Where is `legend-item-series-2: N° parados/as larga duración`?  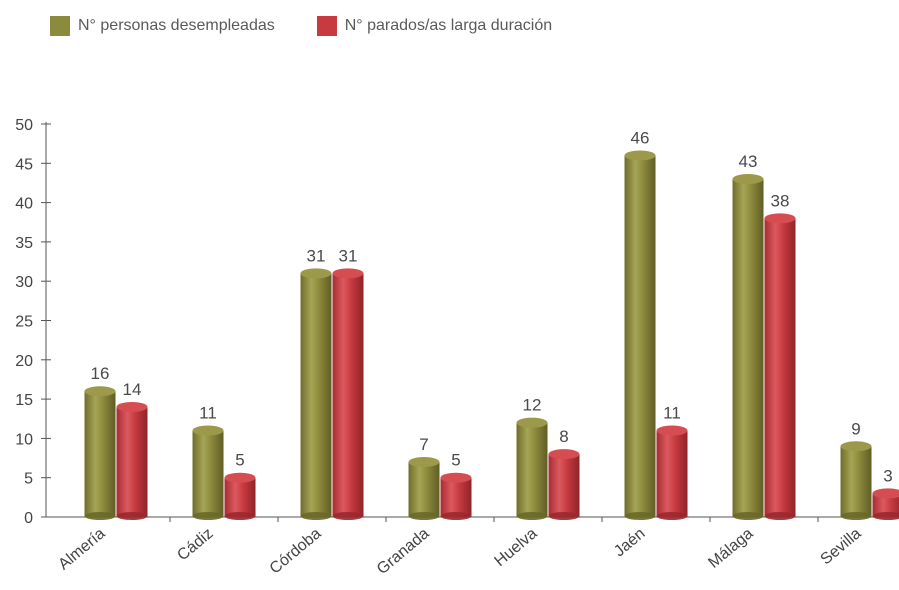
legend-item-series-2: N° parados/as larga duración is located at coordinates (434, 26).